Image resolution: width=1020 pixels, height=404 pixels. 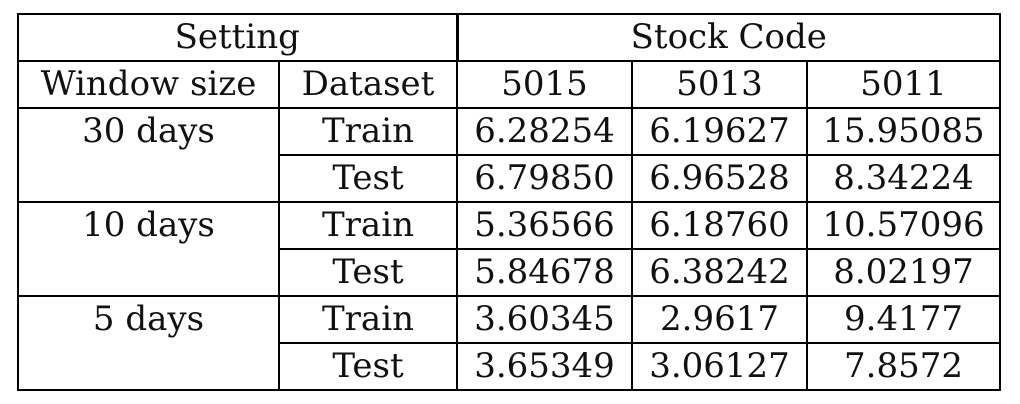 I want to click on value-cell: 6.96528, so click(x=719, y=178).